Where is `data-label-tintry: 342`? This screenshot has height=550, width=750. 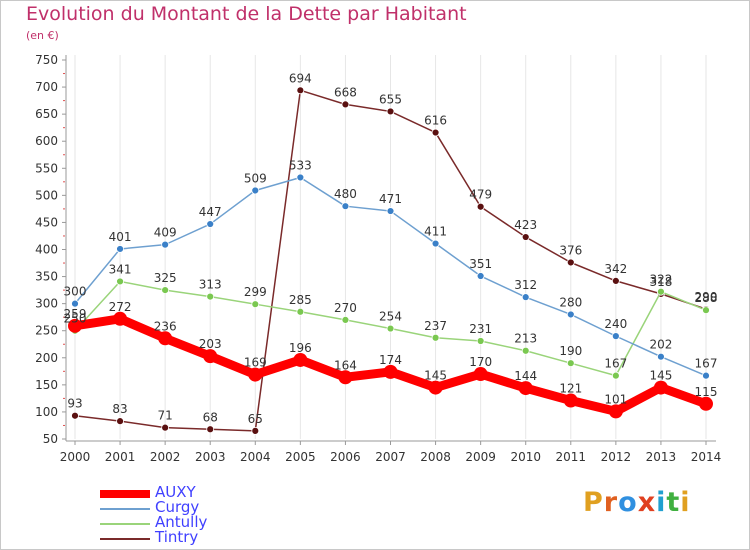 data-label-tintry: 342 is located at coordinates (615, 269).